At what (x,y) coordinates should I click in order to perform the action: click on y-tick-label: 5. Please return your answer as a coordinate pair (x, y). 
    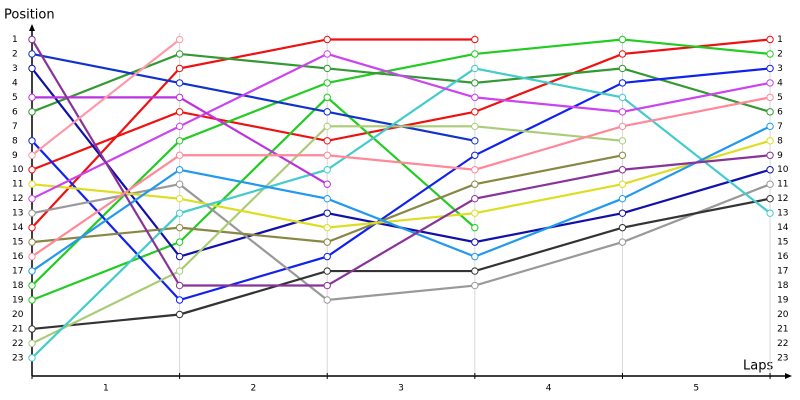
    Looking at the image, I should click on (15, 98).